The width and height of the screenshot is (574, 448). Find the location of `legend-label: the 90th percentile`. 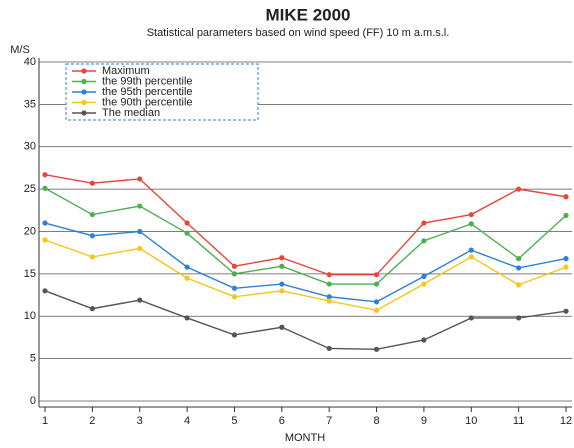

legend-label: the 90th percentile is located at coordinates (147, 102).